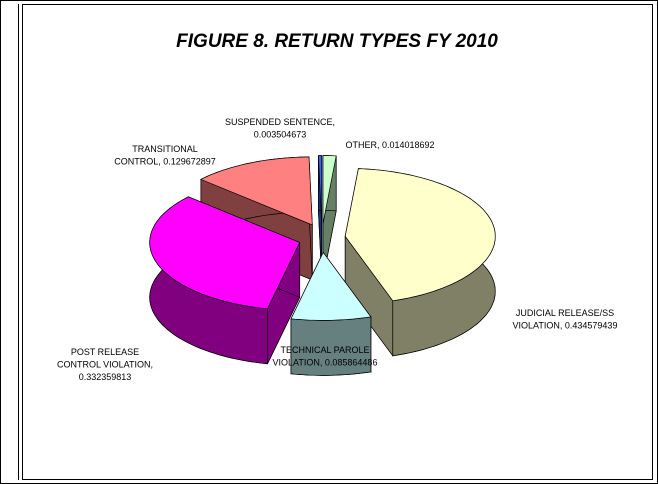 Image resolution: width=658 pixels, height=484 pixels. What do you see at coordinates (280, 135) in the screenshot?
I see `data-label: 0.003504673` at bounding box center [280, 135].